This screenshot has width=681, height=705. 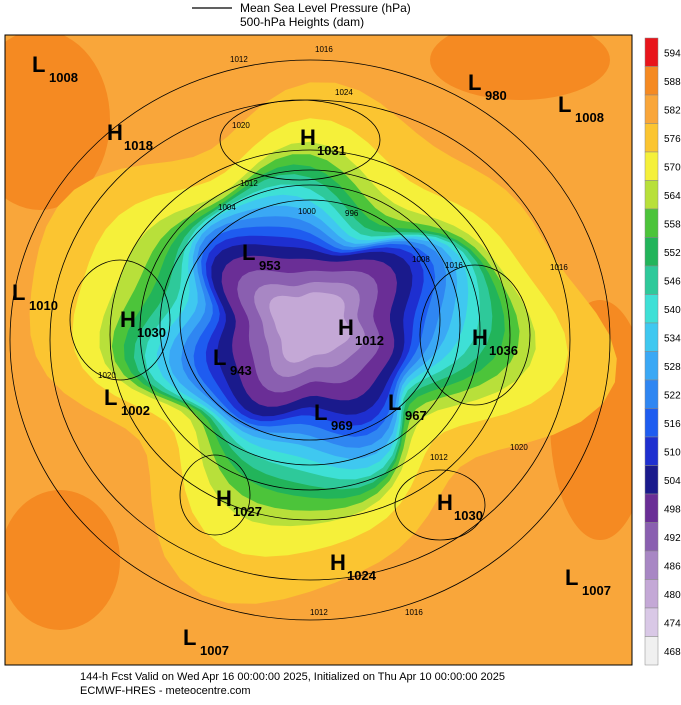 What do you see at coordinates (672, 538) in the screenshot?
I see `colorbar-label: 492` at bounding box center [672, 538].